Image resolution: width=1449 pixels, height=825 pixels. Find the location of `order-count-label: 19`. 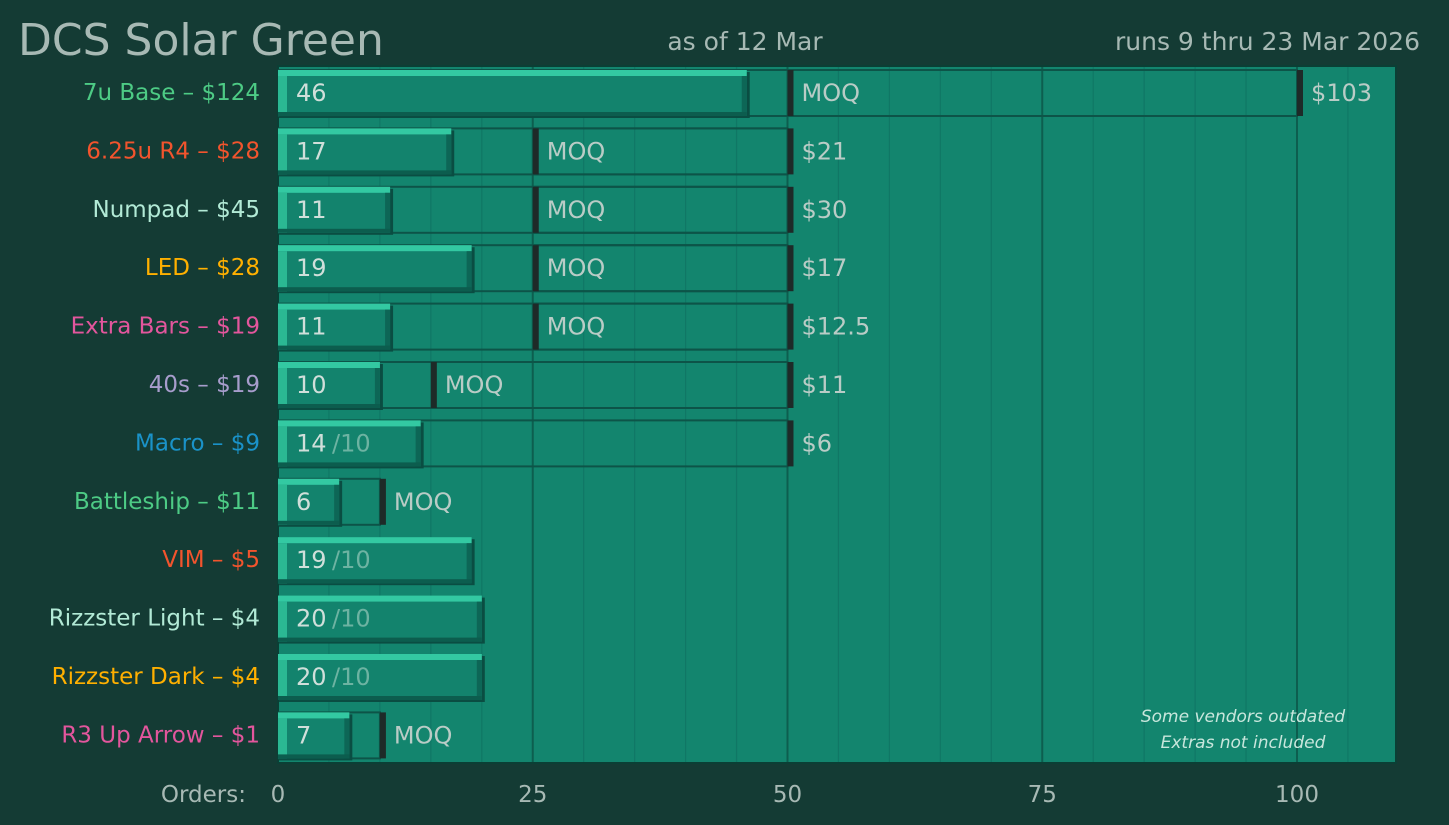

order-count-label: 19 is located at coordinates (311, 268).